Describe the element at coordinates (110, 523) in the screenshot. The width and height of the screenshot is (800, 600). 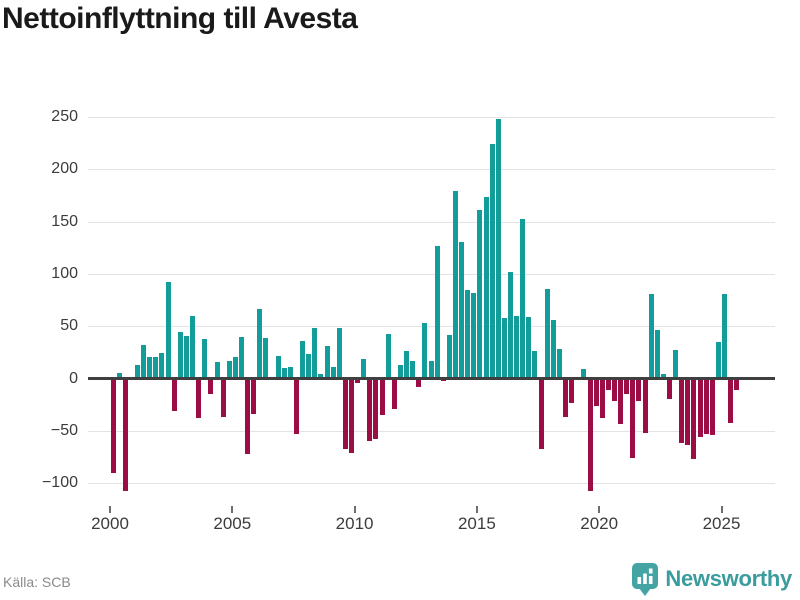
I see `x-axis-tick-label: 2000` at that location.